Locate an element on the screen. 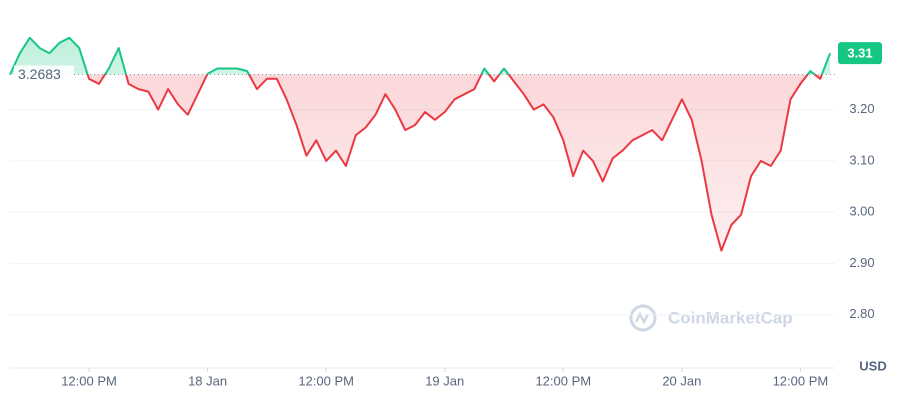 Image resolution: width=900 pixels, height=400 pixels. watermark: CoinMarketCap is located at coordinates (711, 318).